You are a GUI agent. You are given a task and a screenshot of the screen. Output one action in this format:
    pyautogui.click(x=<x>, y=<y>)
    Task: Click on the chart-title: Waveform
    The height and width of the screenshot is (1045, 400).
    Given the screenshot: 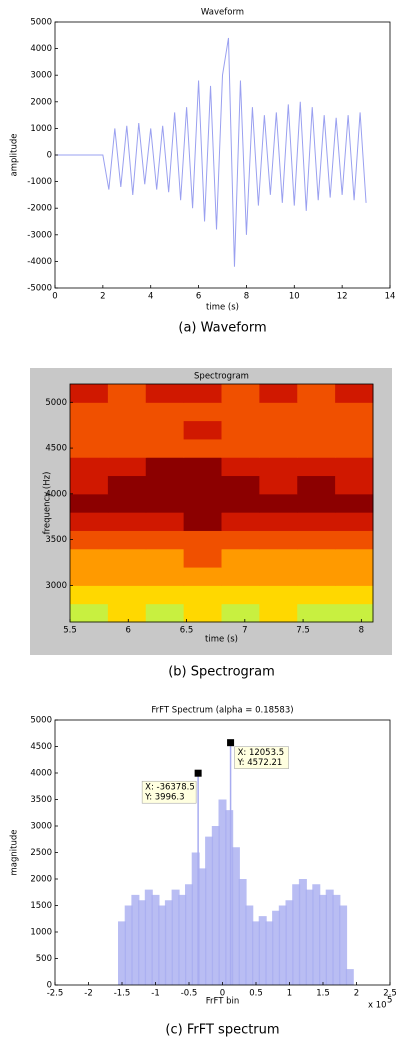 What is the action you would take?
    pyautogui.click(x=222, y=13)
    